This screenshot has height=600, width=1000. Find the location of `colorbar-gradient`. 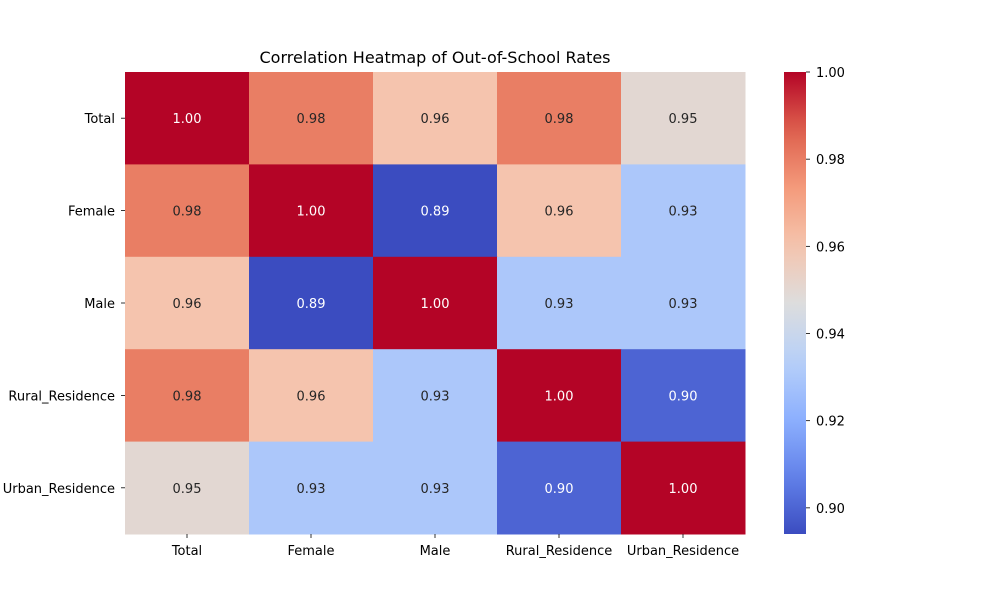

colorbar-gradient is located at coordinates (795, 303).